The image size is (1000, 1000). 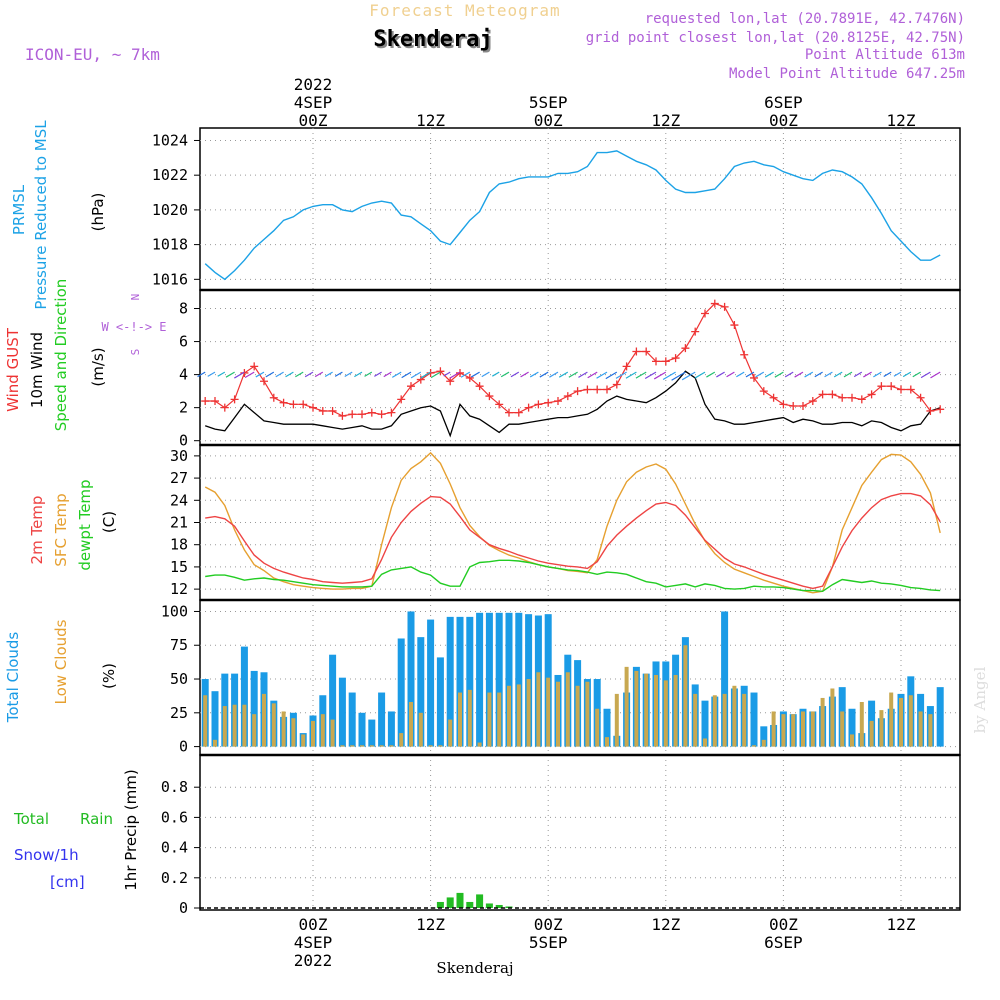 I want to click on location-title-shadow: Skenderaj, so click(x=434, y=41).